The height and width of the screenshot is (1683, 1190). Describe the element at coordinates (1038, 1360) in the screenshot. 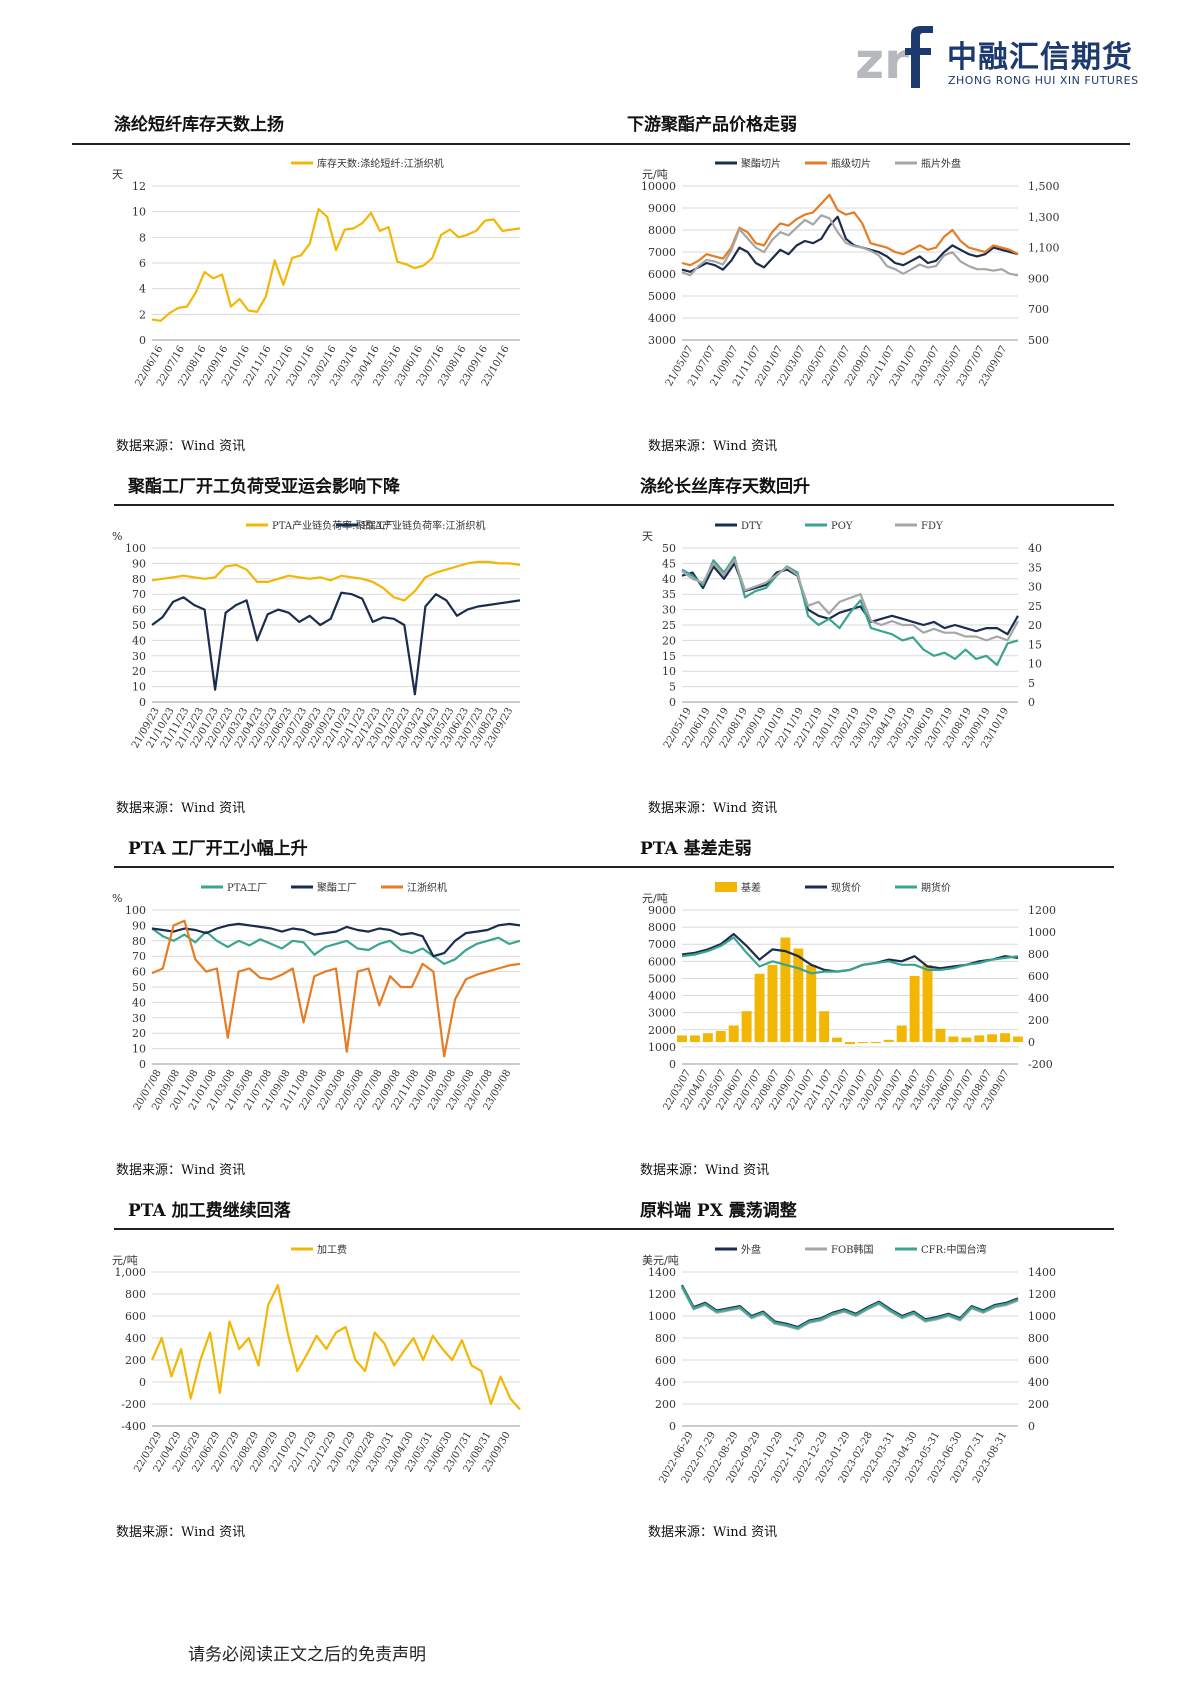

I see `y2-tick-label: 600` at that location.